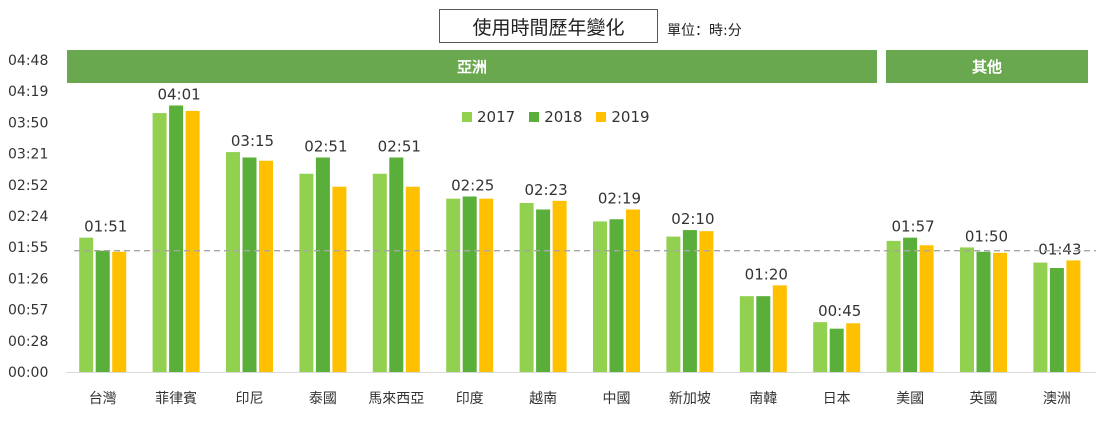 This screenshot has width=1112, height=423. I want to click on x-tick-label: 南韓, so click(763, 399).